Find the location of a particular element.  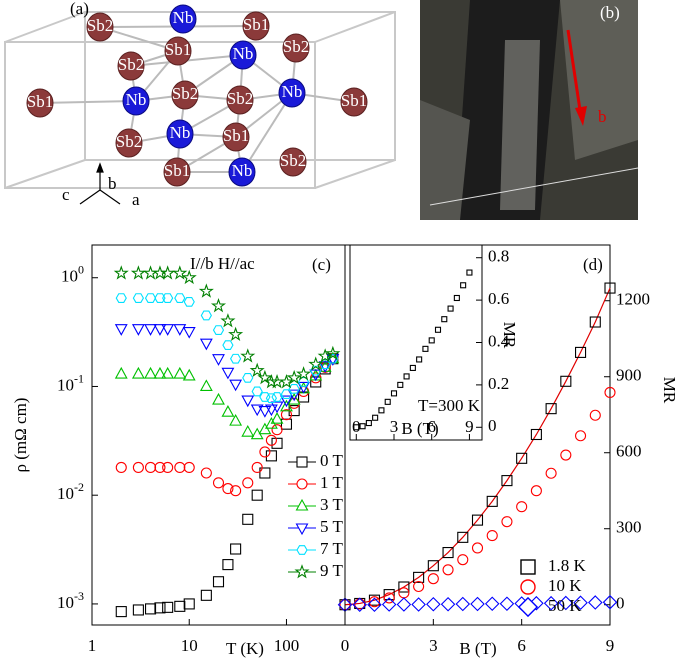

legend-label: 7 T is located at coordinates (331, 548).